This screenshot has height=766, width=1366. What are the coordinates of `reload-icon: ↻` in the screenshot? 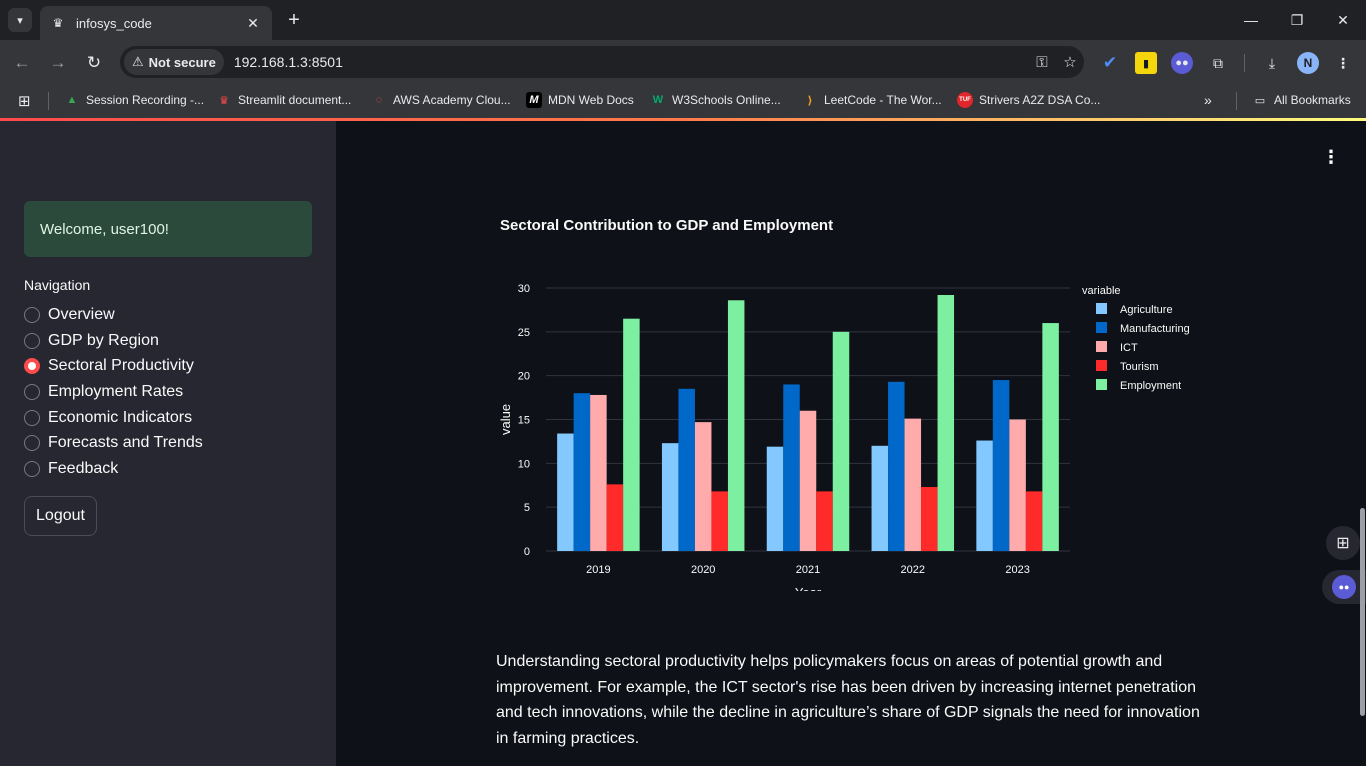 It's located at (94, 62).